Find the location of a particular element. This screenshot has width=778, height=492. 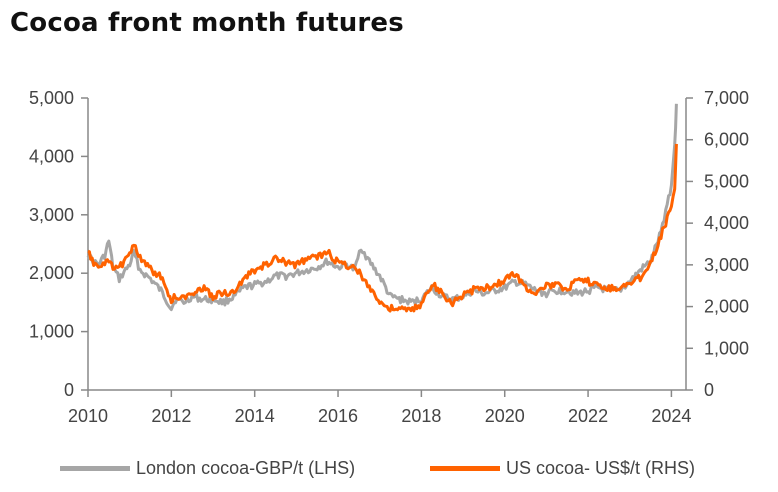

legend-swatch-london is located at coordinates (95, 468).